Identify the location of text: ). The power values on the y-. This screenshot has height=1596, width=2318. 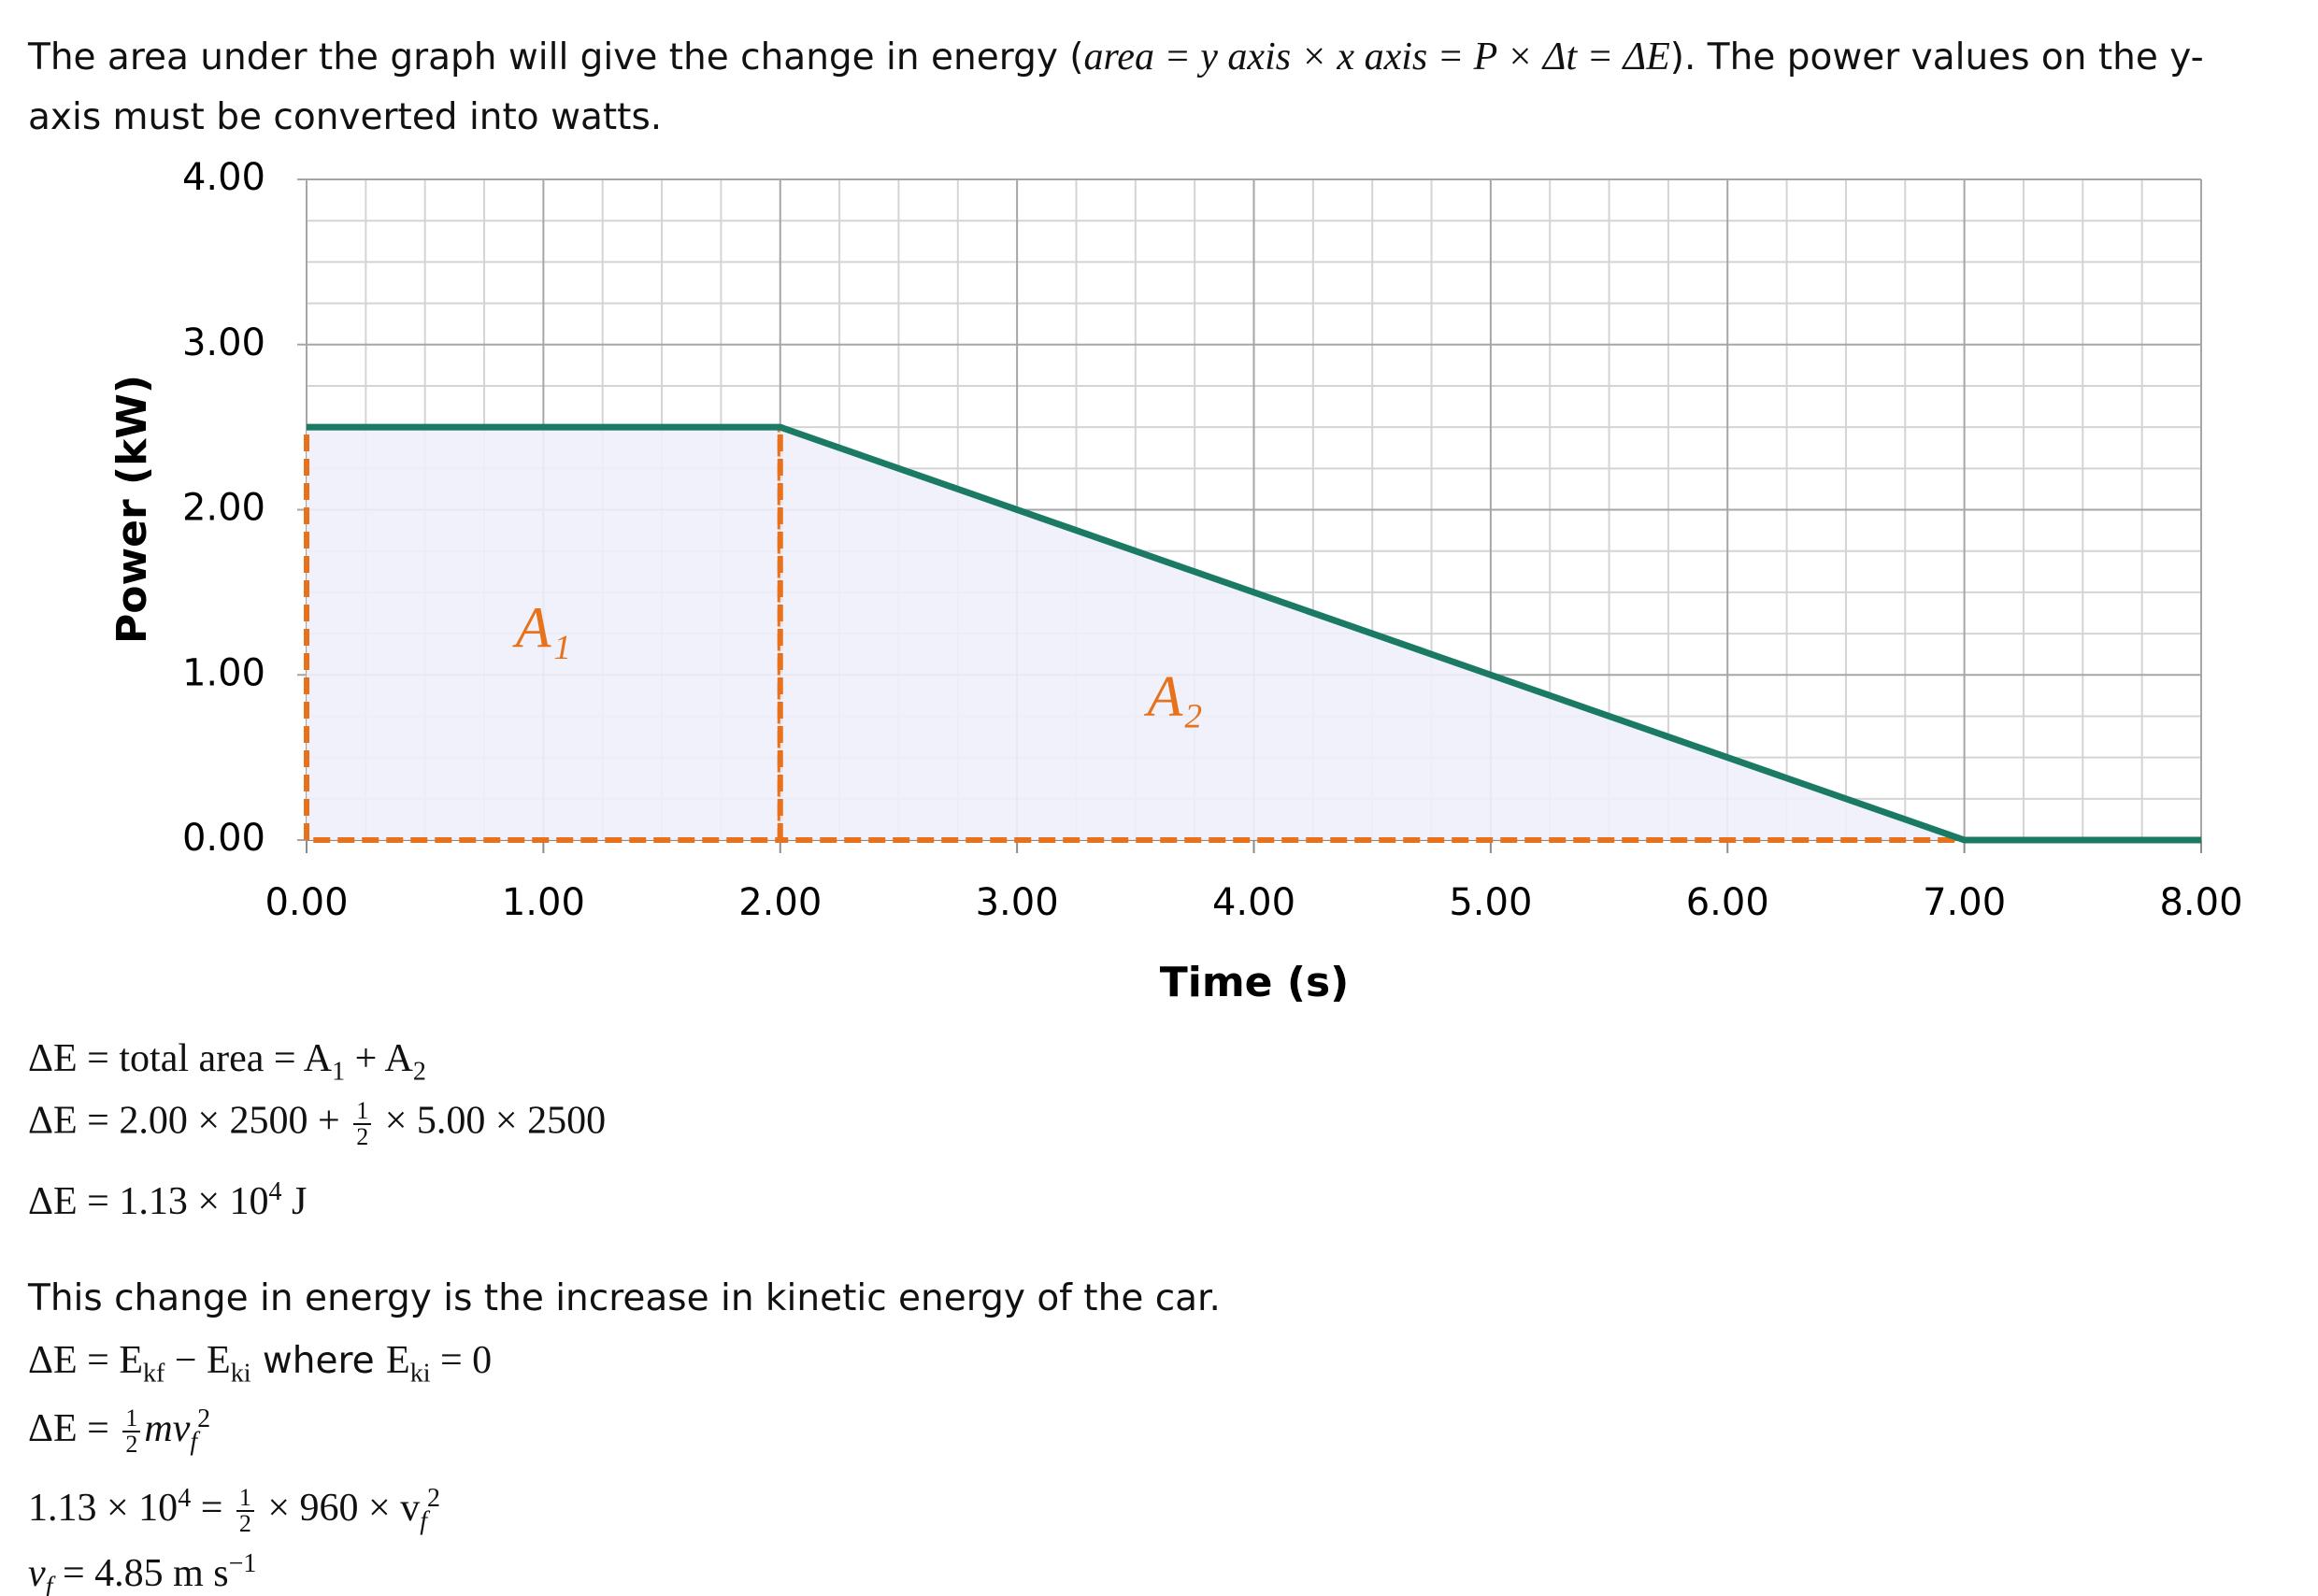
(1936, 57).